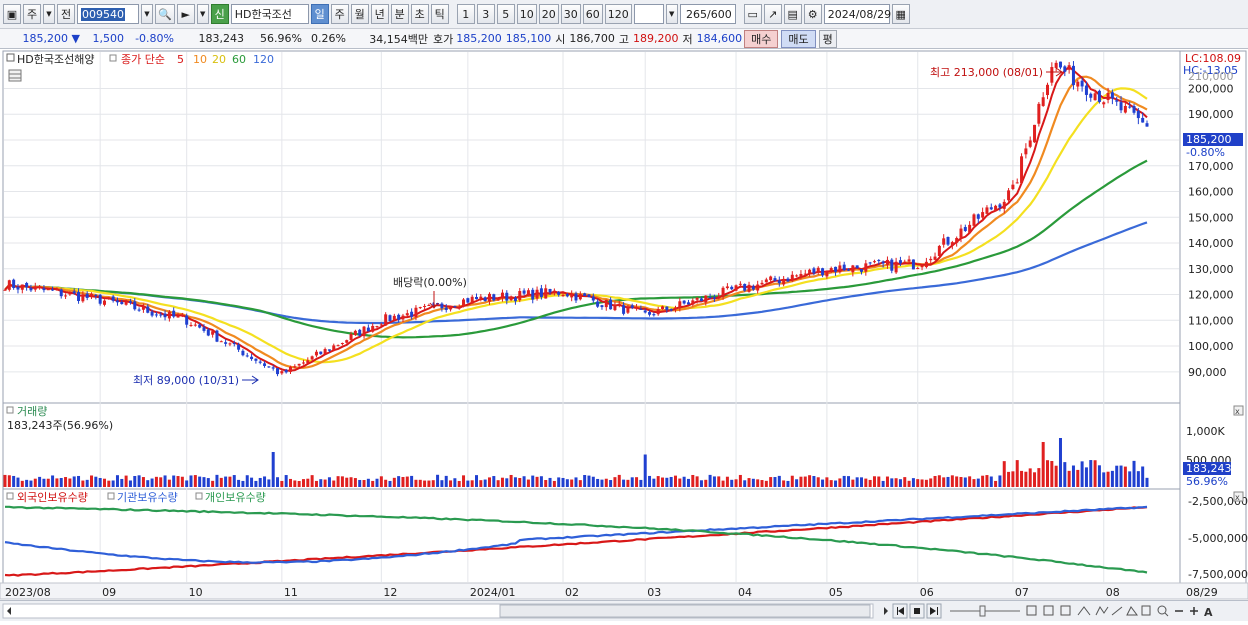 Image resolution: width=1248 pixels, height=625 pixels. I want to click on gear-icon: ⚙, so click(812, 14).